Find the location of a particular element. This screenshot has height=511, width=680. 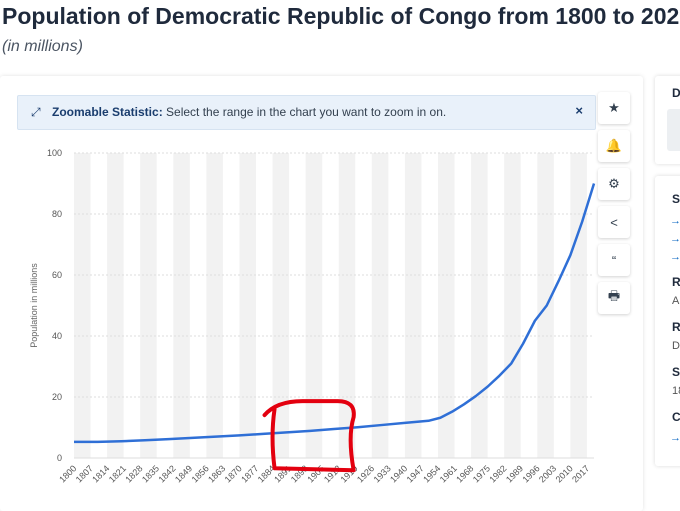

y-tick-label: 20 is located at coordinates (57, 397).